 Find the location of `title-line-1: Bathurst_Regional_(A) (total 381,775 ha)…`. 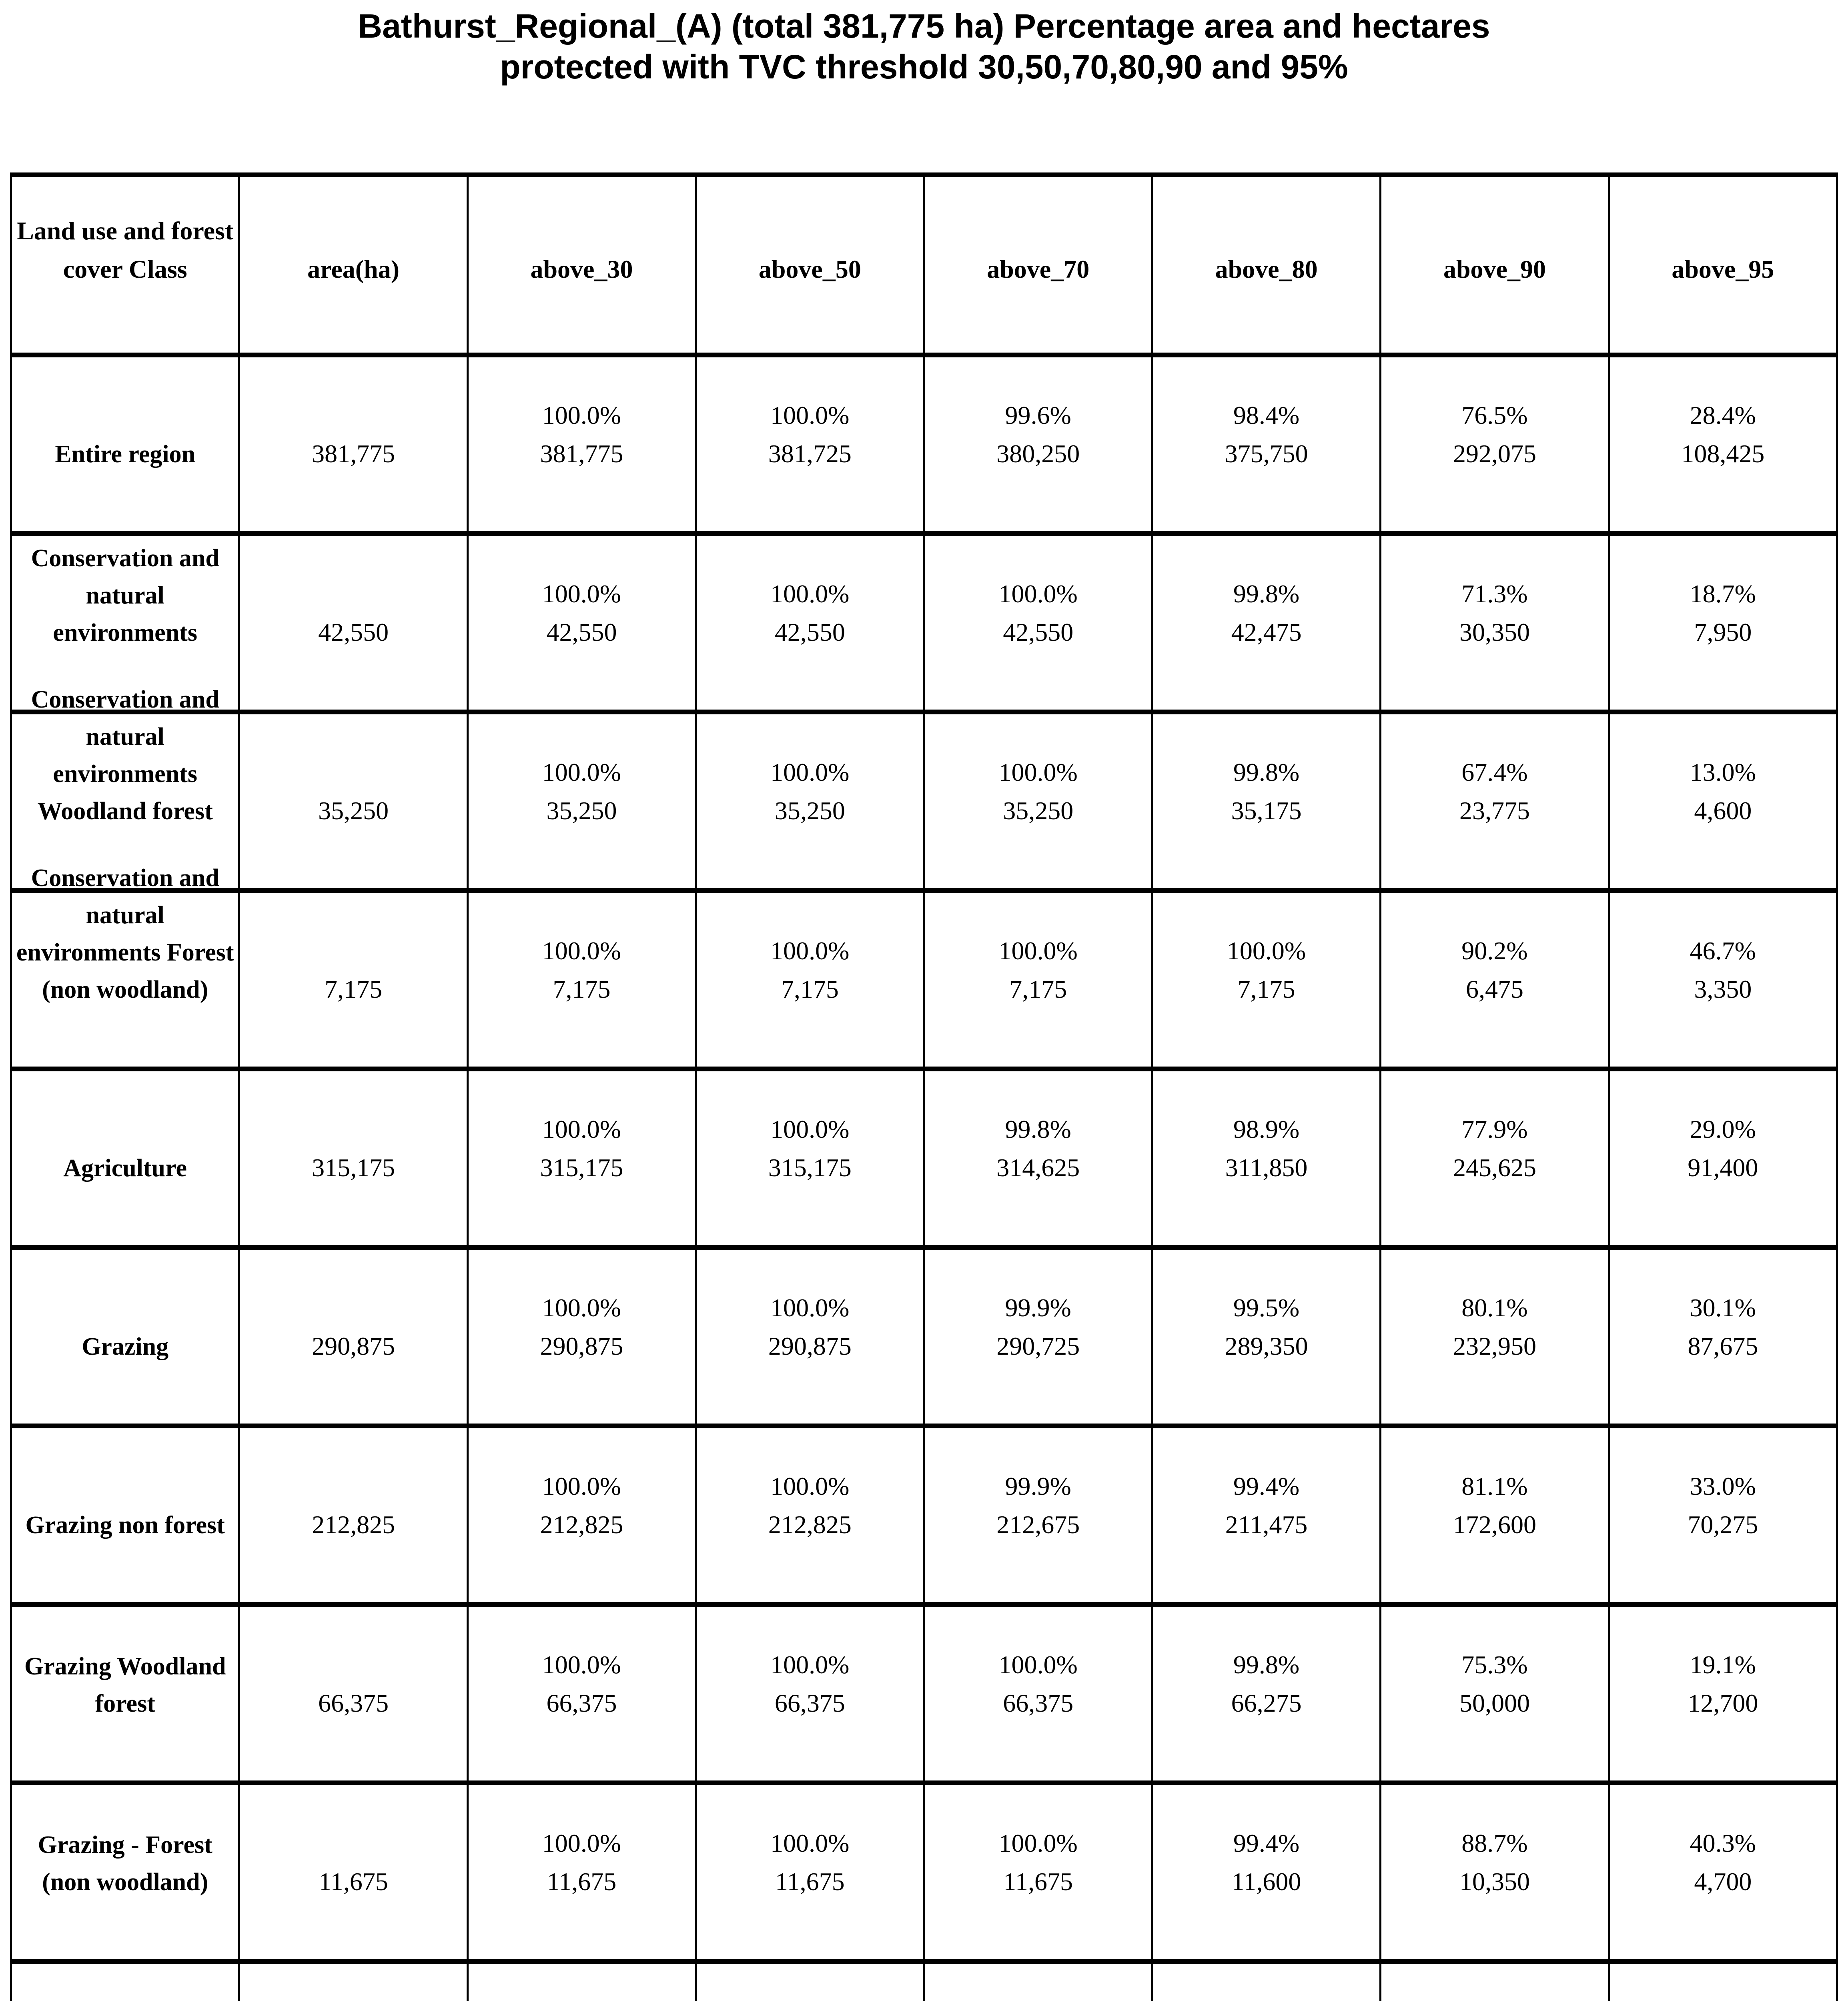

title-line-1: Bathurst_Regional_(A) (total 381,775 ha)… is located at coordinates (924, 26).